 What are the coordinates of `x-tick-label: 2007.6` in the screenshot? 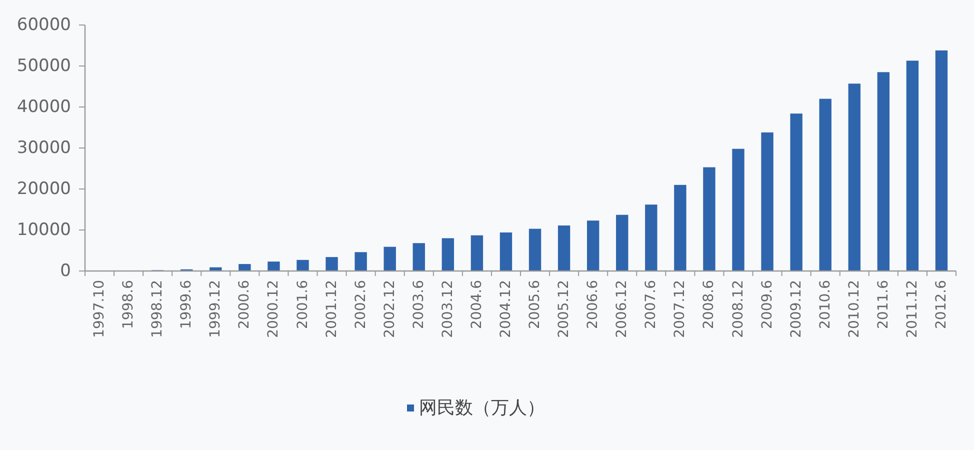 It's located at (651, 304).